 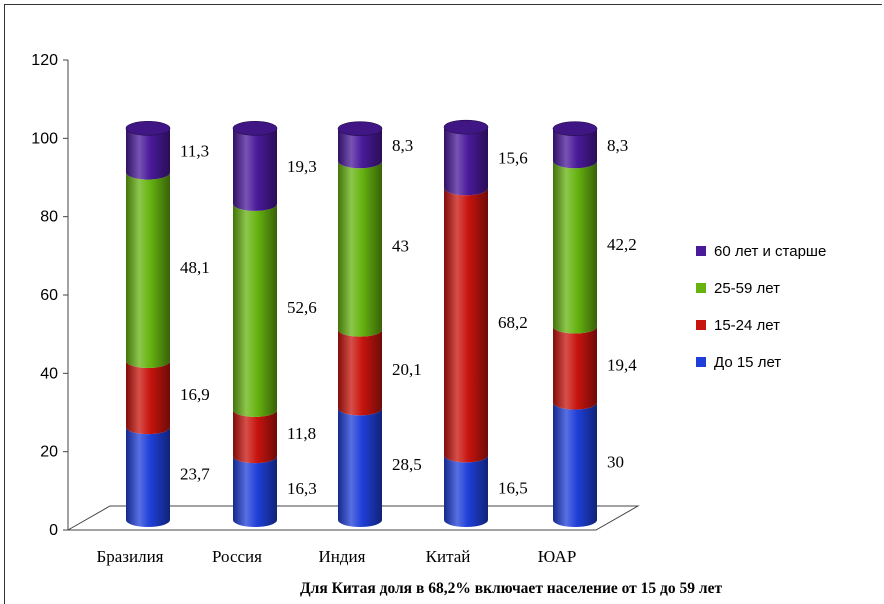 I want to click on y-tick-label: 60, so click(x=49, y=295).